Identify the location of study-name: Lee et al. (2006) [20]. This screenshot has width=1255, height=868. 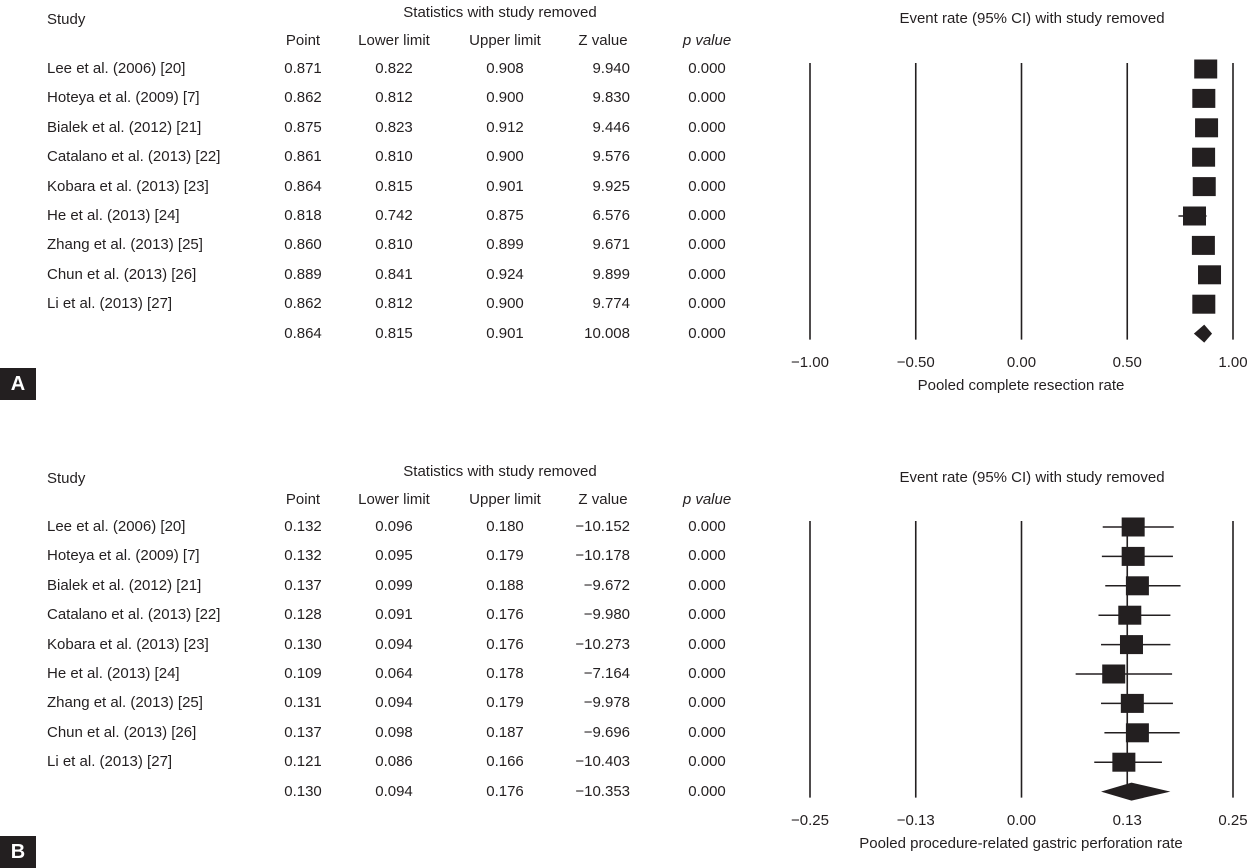
(116, 68).